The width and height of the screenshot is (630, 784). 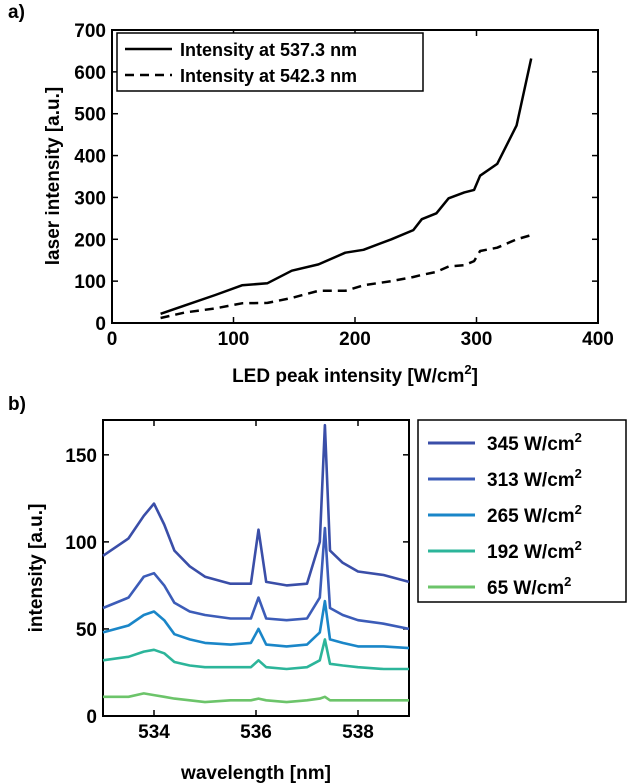 What do you see at coordinates (53, 176) in the screenshot?
I see `panel-a-ylabel: laser intensity [a.u.]` at bounding box center [53, 176].